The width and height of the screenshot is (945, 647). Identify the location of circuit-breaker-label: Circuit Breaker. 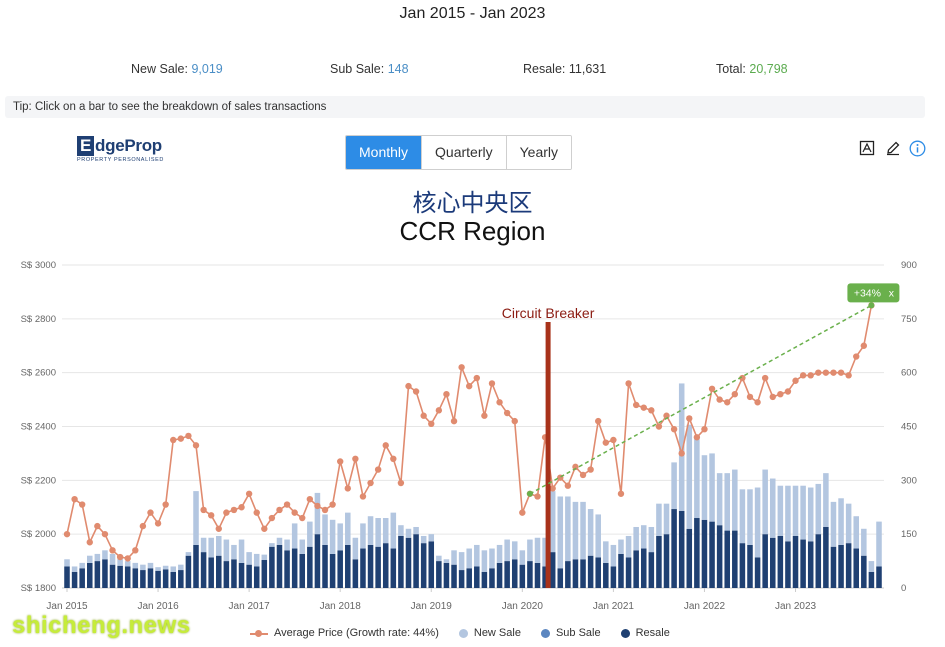
(548, 313).